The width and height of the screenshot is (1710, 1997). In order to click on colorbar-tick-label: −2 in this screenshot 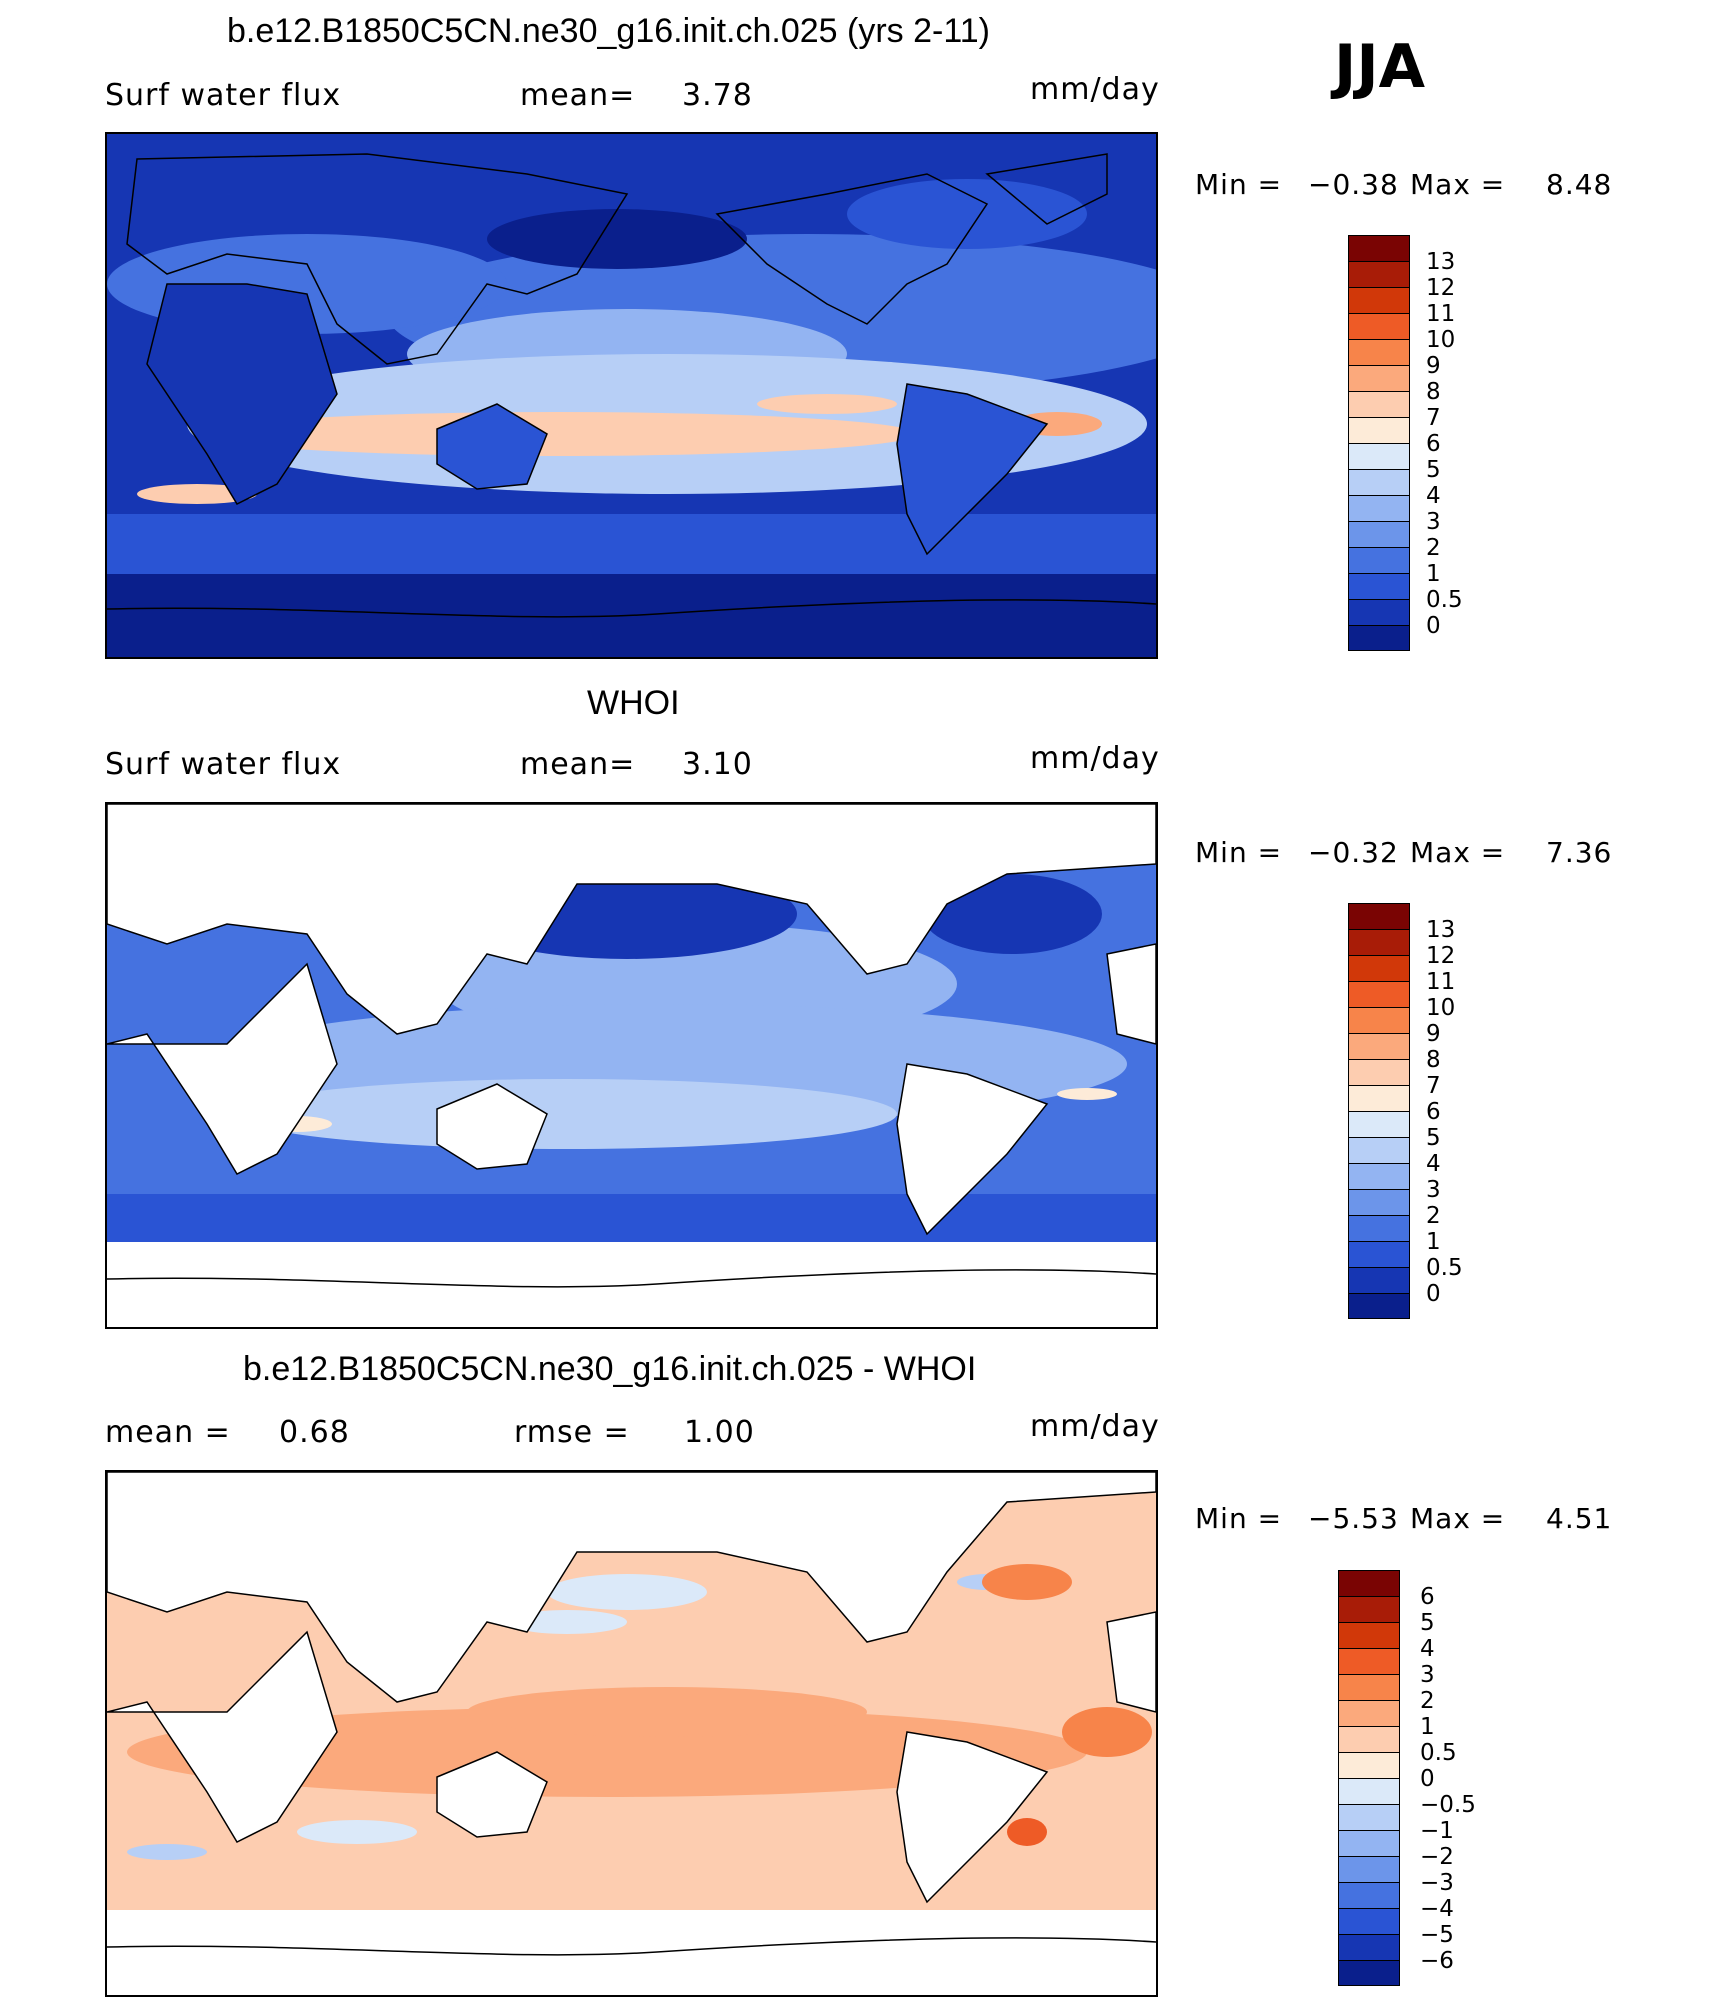, I will do `click(1437, 1857)`.